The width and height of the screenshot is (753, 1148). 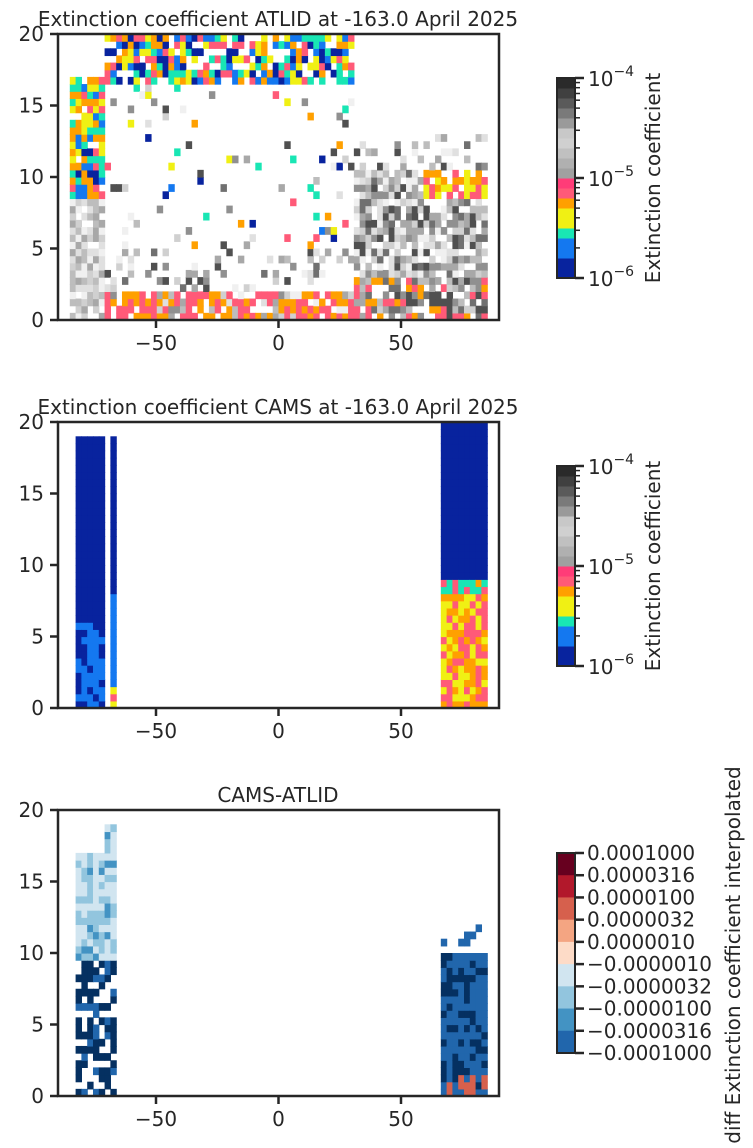 What do you see at coordinates (31, 34) in the screenshot?
I see `y-tick-label: 20` at bounding box center [31, 34].